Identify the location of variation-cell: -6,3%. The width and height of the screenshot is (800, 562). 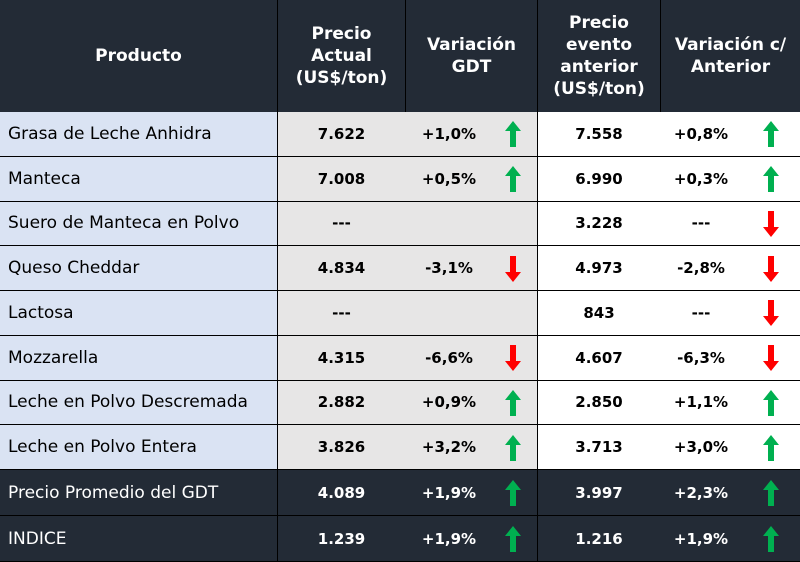
(730, 358).